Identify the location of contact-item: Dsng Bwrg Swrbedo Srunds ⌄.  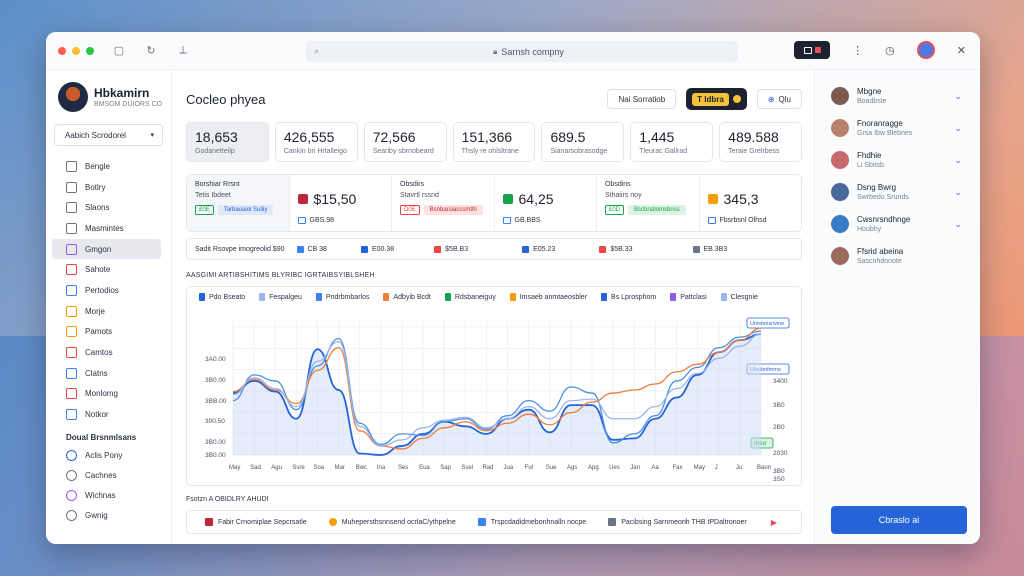
(897, 192).